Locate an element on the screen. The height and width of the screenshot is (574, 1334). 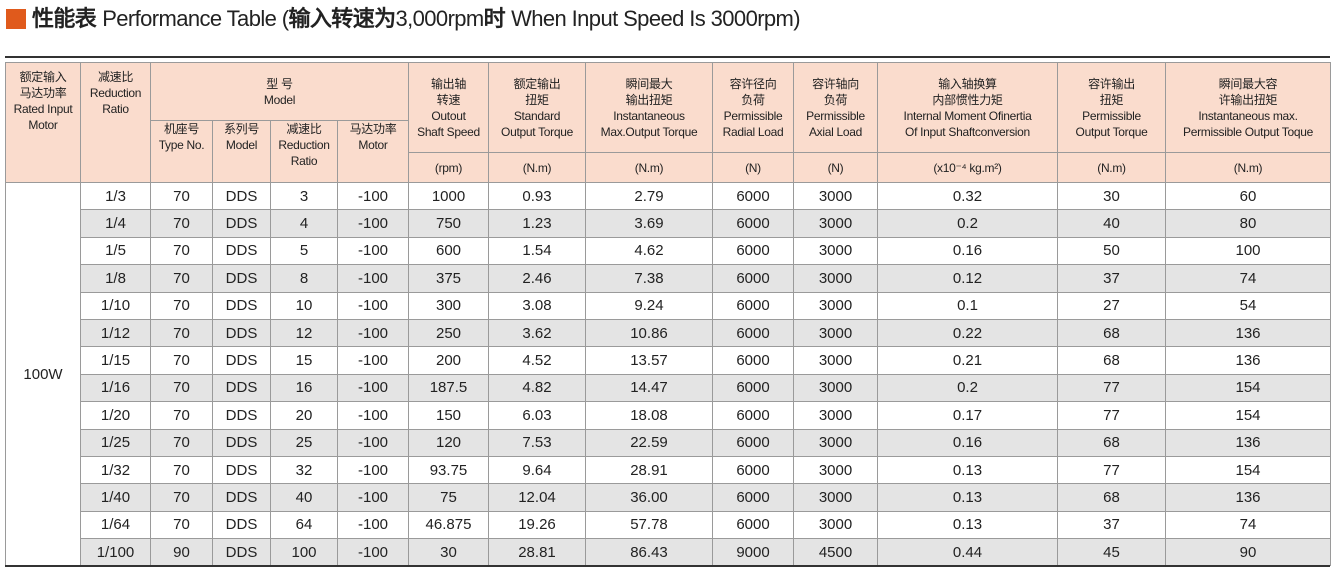
data-cell: 77 is located at coordinates (1111, 415).